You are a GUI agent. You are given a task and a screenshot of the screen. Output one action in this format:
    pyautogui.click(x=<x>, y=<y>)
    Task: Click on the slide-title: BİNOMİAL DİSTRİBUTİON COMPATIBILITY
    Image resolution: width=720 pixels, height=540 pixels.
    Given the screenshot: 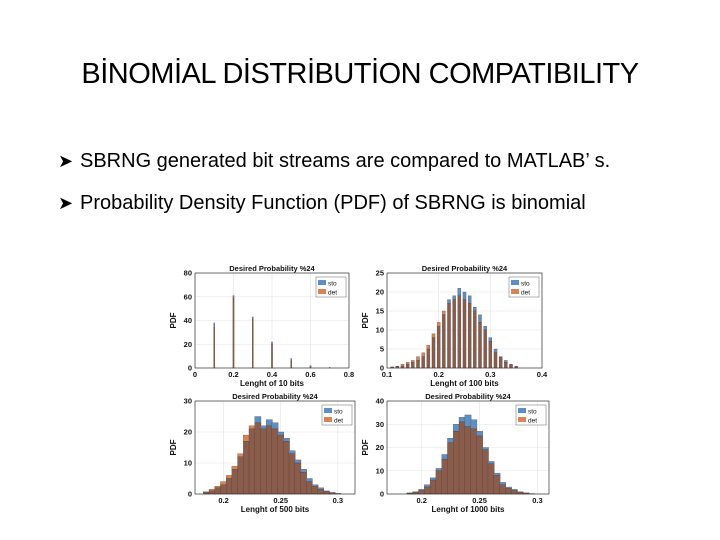 What is the action you would take?
    pyautogui.click(x=360, y=74)
    